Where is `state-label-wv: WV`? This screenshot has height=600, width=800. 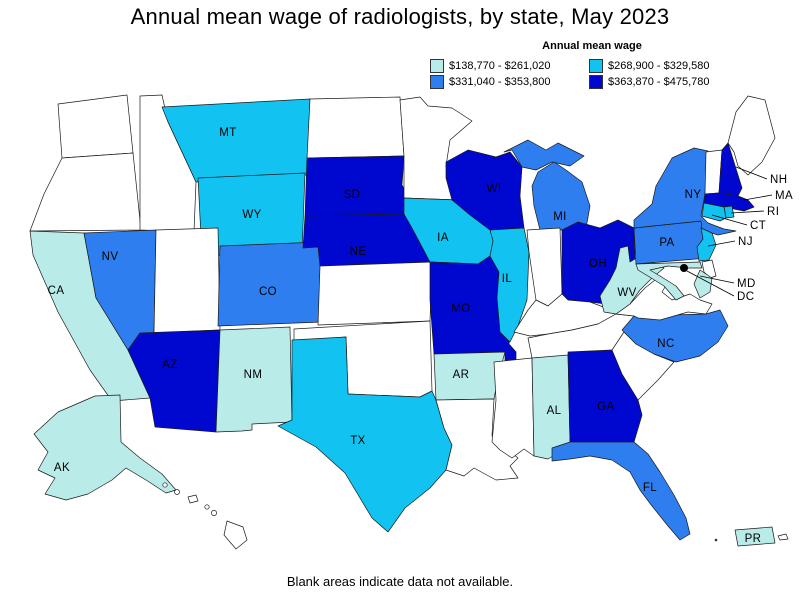 state-label-wv: WV is located at coordinates (626, 293).